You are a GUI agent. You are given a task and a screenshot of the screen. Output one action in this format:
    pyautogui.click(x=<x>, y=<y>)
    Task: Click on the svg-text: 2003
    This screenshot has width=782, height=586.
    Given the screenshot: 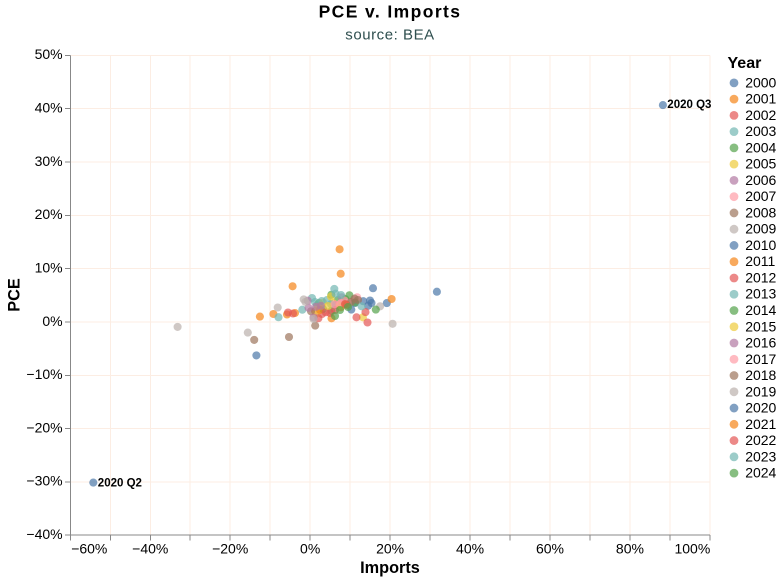 What is the action you would take?
    pyautogui.click(x=760, y=131)
    